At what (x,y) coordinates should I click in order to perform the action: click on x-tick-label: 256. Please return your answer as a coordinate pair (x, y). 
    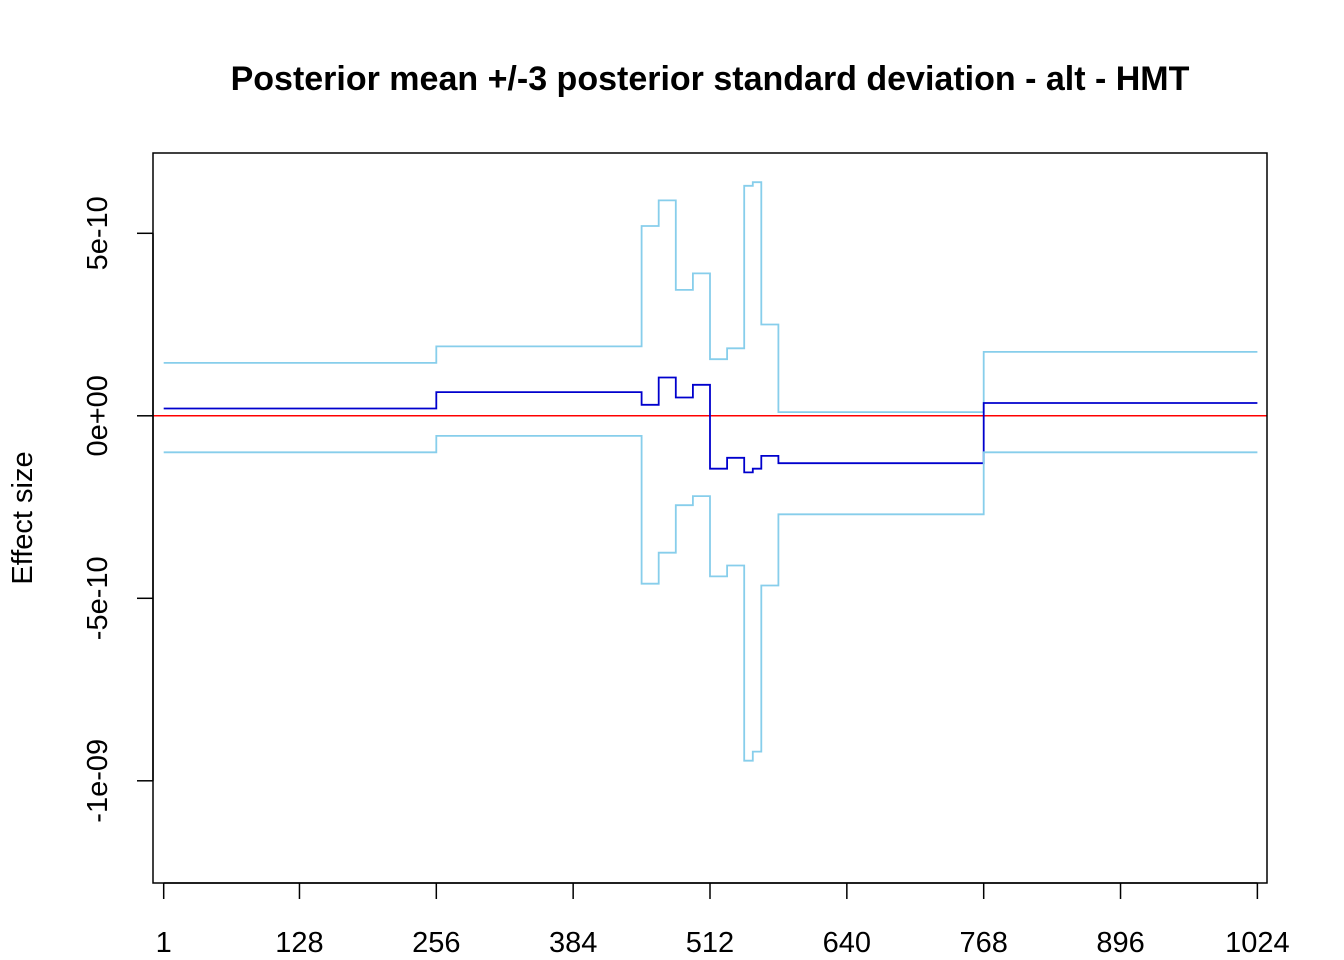
    Looking at the image, I should click on (436, 943).